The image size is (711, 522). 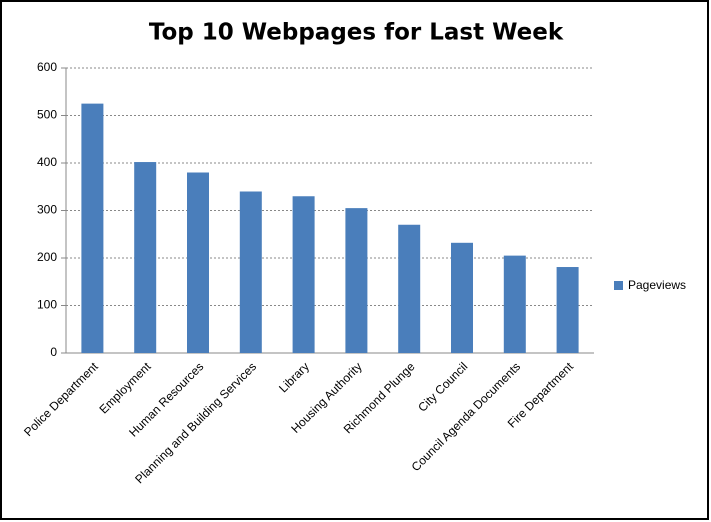 I want to click on y-tick-label: 500, so click(x=47, y=115).